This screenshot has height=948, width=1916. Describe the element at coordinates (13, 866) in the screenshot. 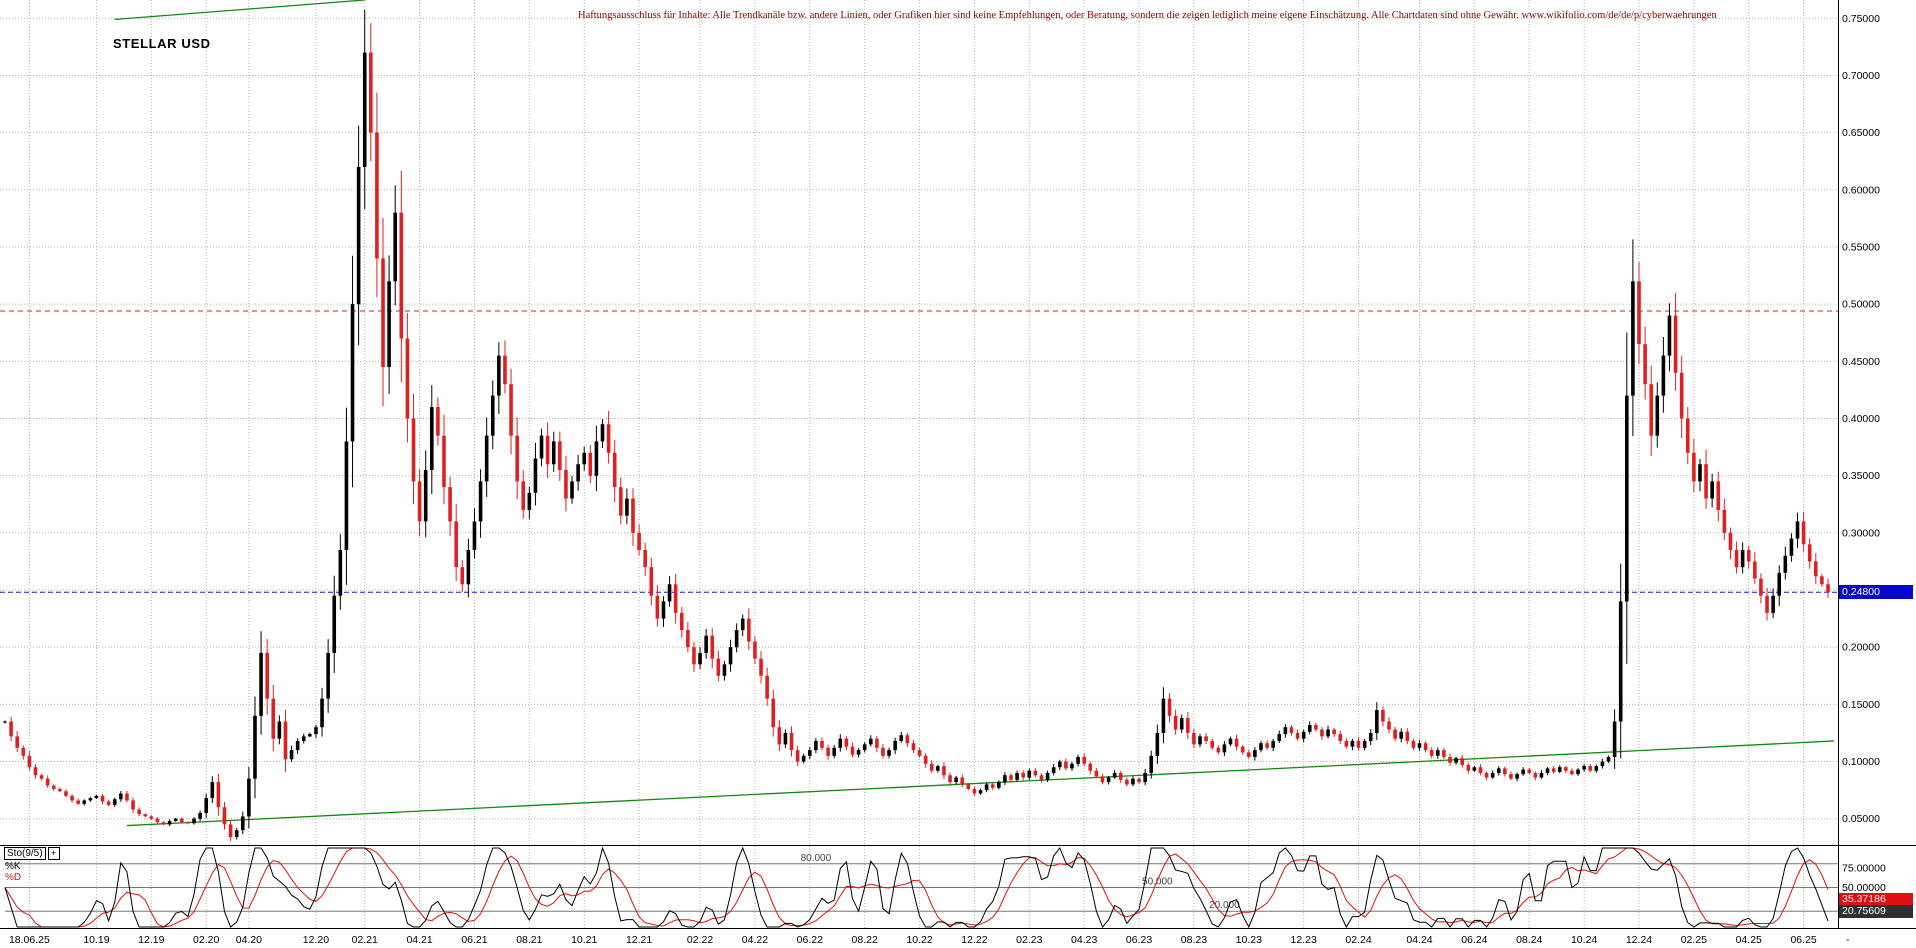

I see `k-line-label: %K` at that location.